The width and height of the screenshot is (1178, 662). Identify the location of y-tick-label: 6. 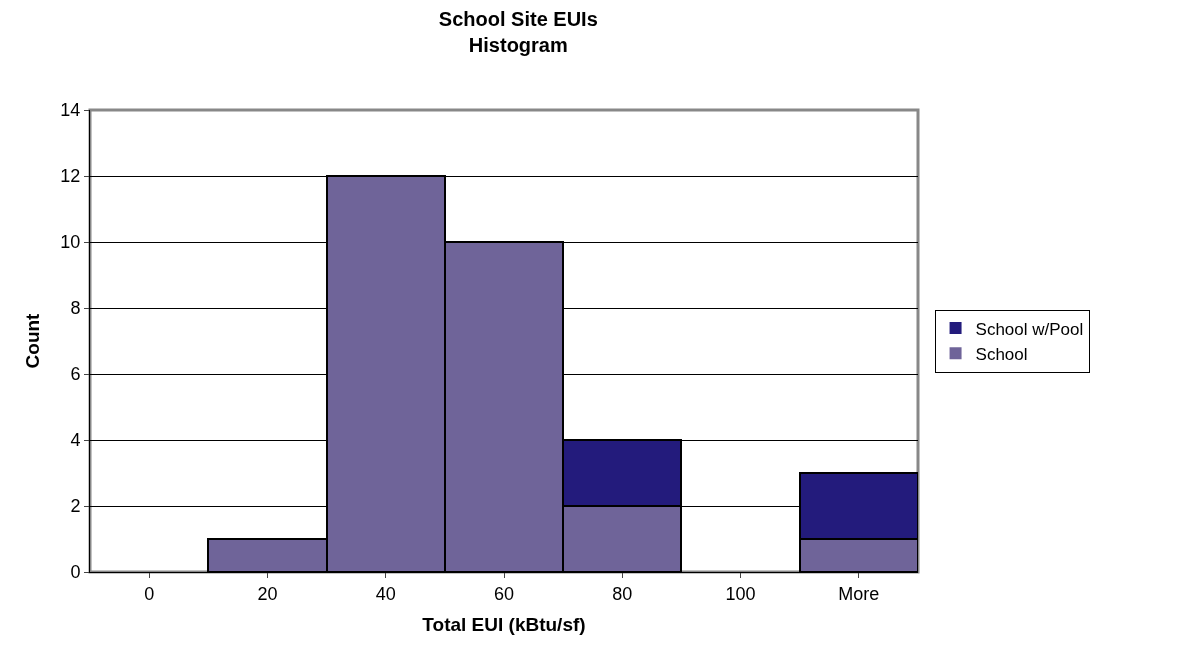
(75, 374).